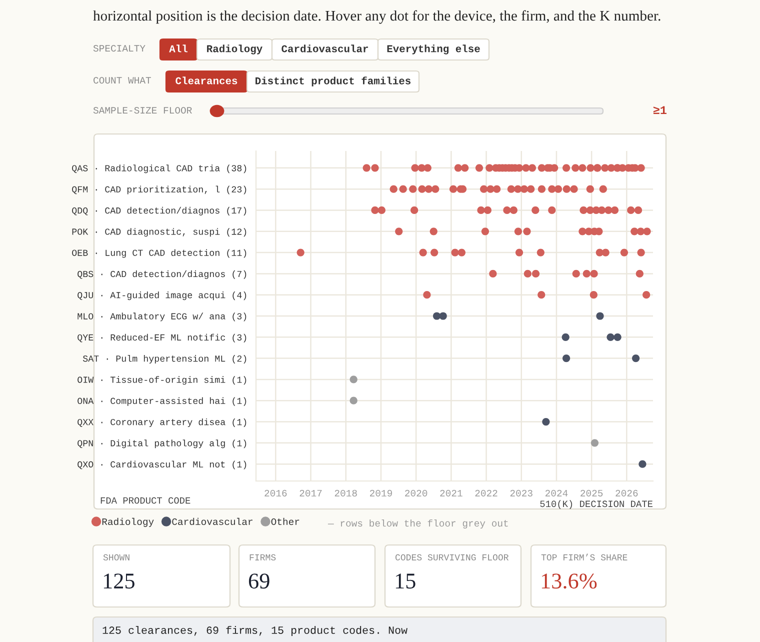 This screenshot has height=642, width=760. I want to click on text: SHOWN, so click(116, 557).